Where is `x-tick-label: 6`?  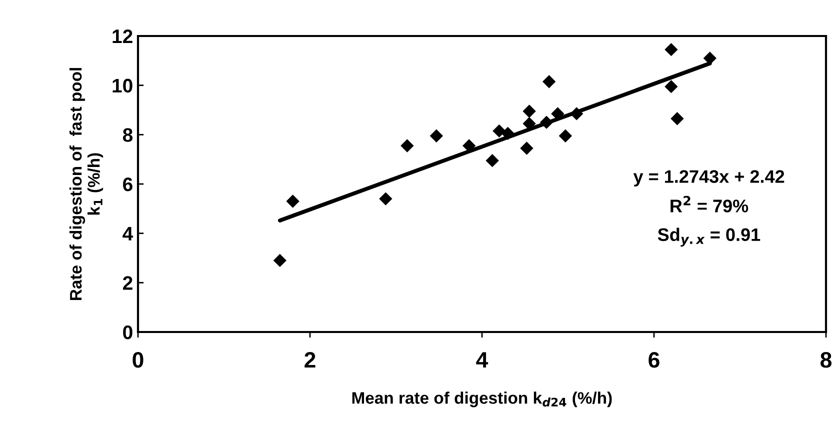
x-tick-label: 6 is located at coordinates (654, 360).